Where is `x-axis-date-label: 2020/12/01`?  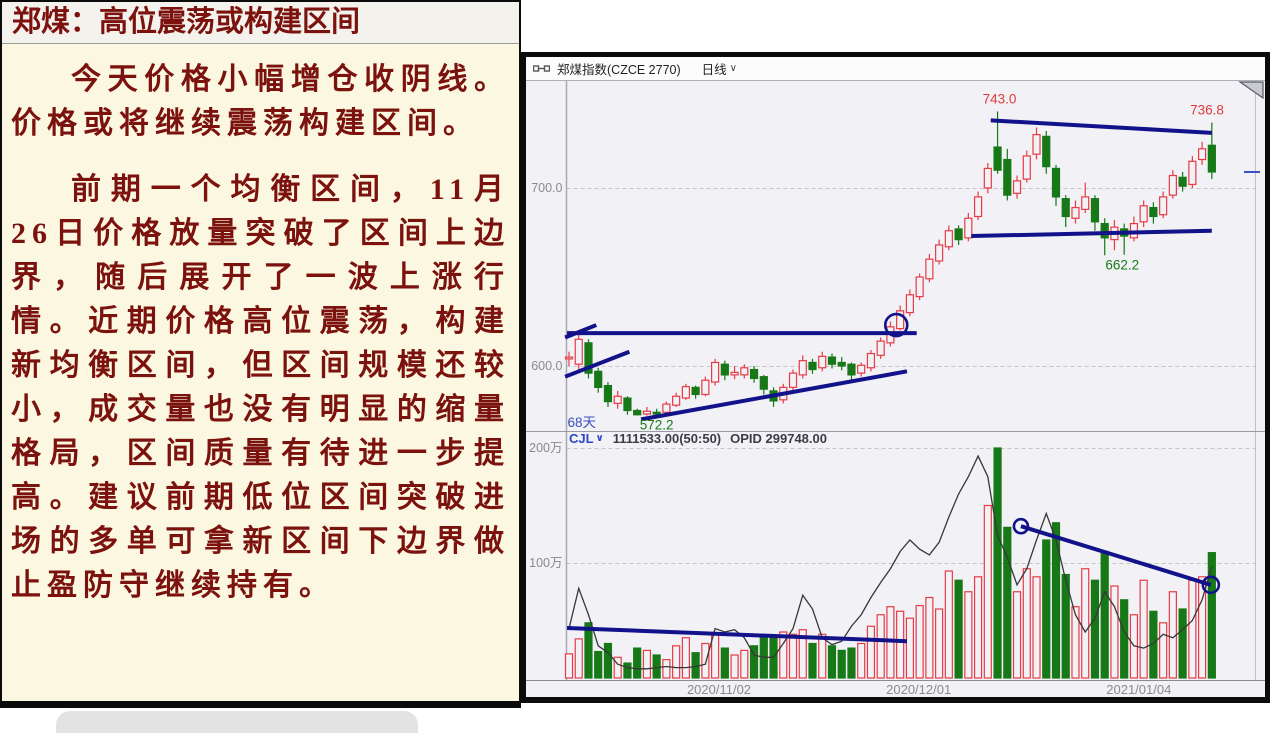
x-axis-date-label: 2020/12/01 is located at coordinates (918, 689).